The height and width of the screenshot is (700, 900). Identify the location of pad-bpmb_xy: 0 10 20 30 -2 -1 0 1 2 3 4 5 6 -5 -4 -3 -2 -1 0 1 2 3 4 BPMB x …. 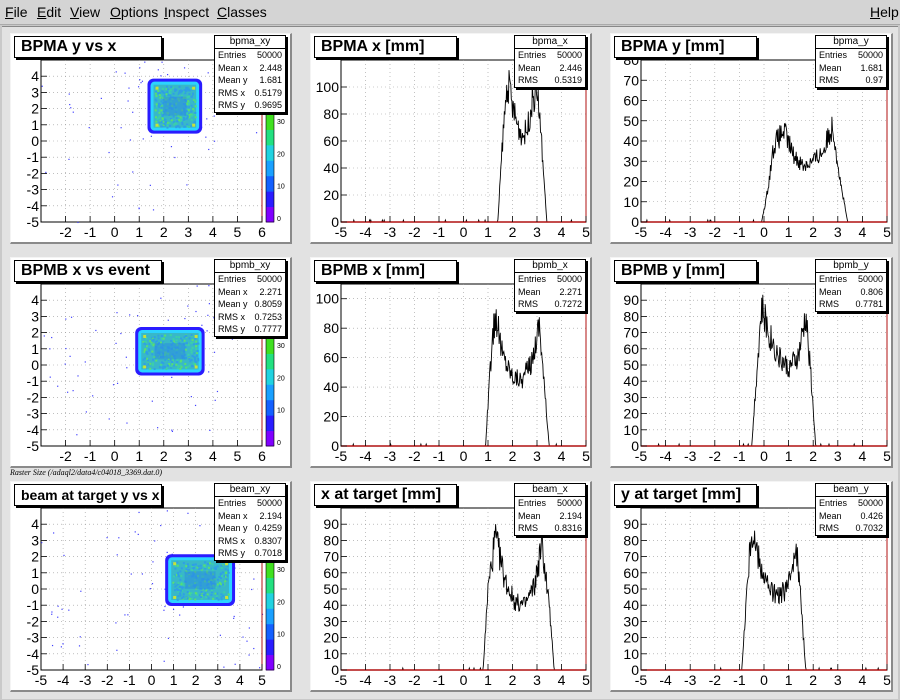
(151, 362).